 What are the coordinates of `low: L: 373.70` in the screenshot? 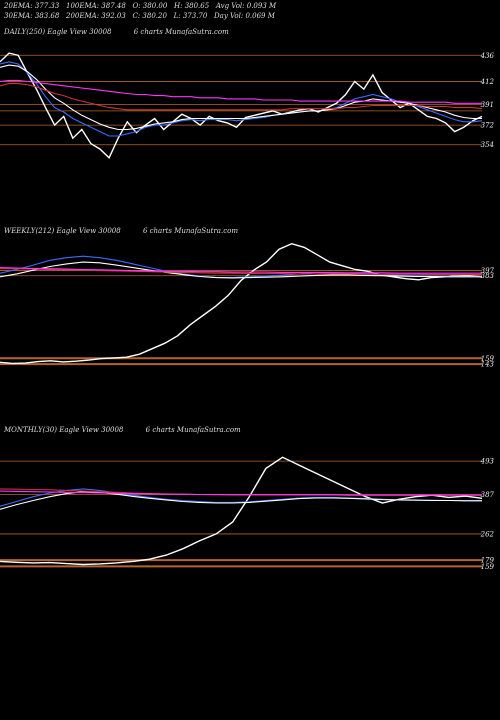 It's located at (190, 16).